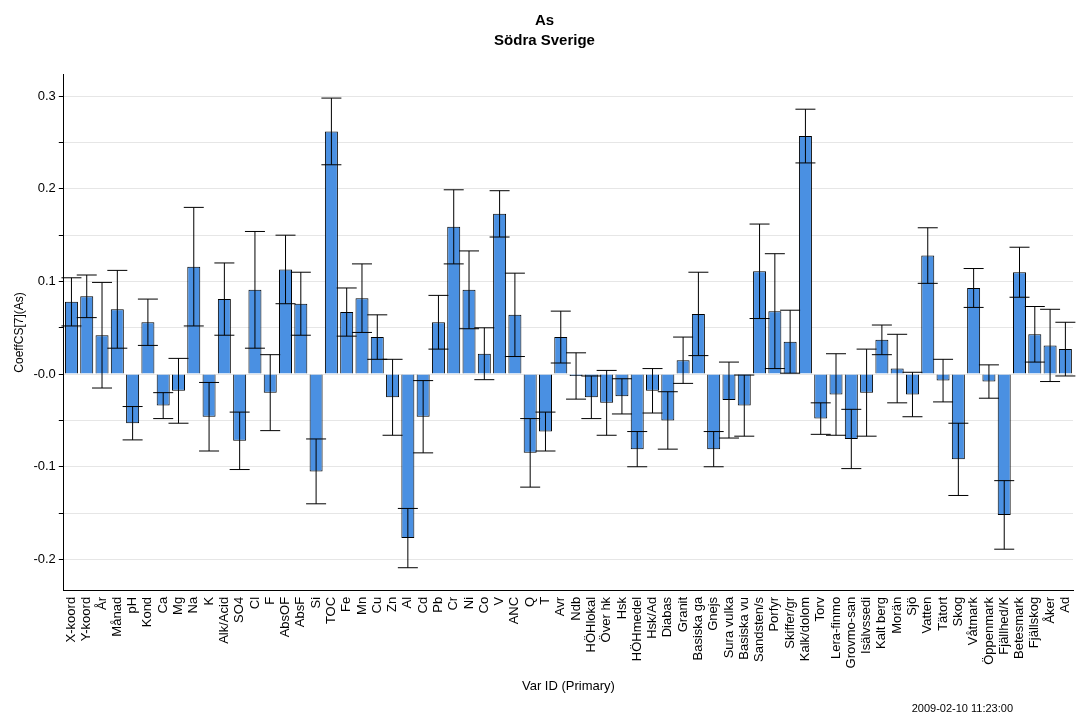 This screenshot has width=1091, height=725. What do you see at coordinates (544, 20) in the screenshot?
I see `chart-title: As` at bounding box center [544, 20].